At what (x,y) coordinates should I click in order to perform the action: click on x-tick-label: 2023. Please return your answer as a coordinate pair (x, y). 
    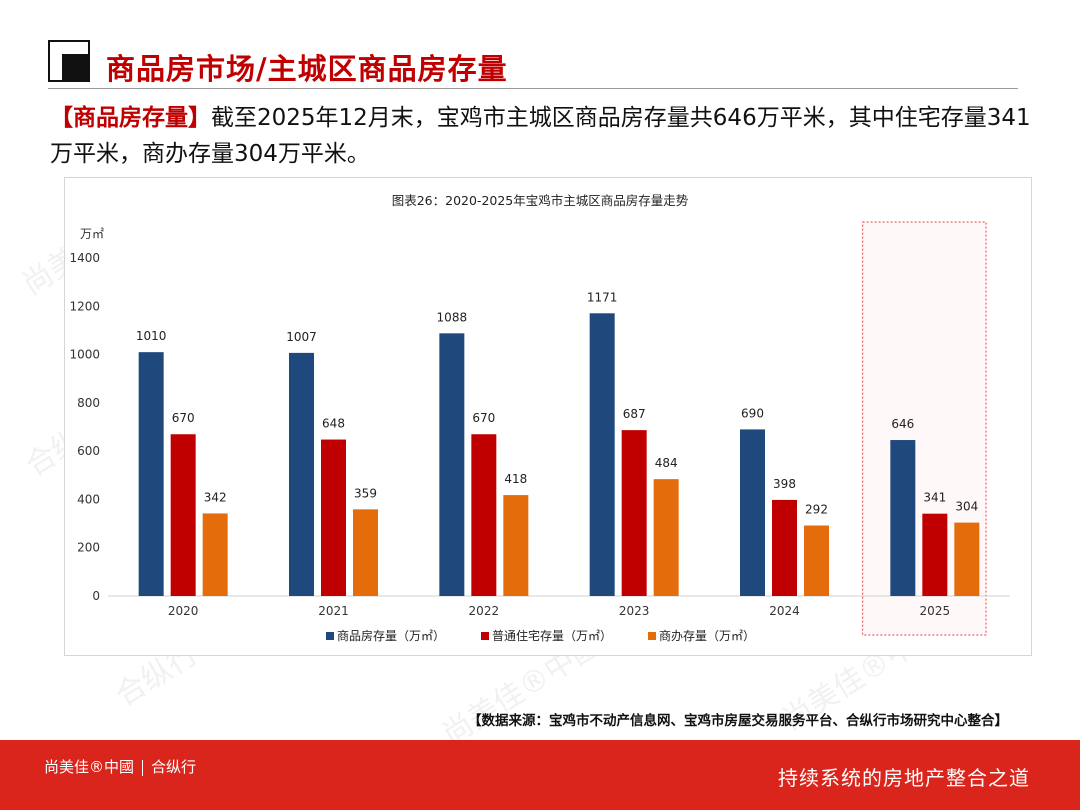
    Looking at the image, I should click on (634, 611).